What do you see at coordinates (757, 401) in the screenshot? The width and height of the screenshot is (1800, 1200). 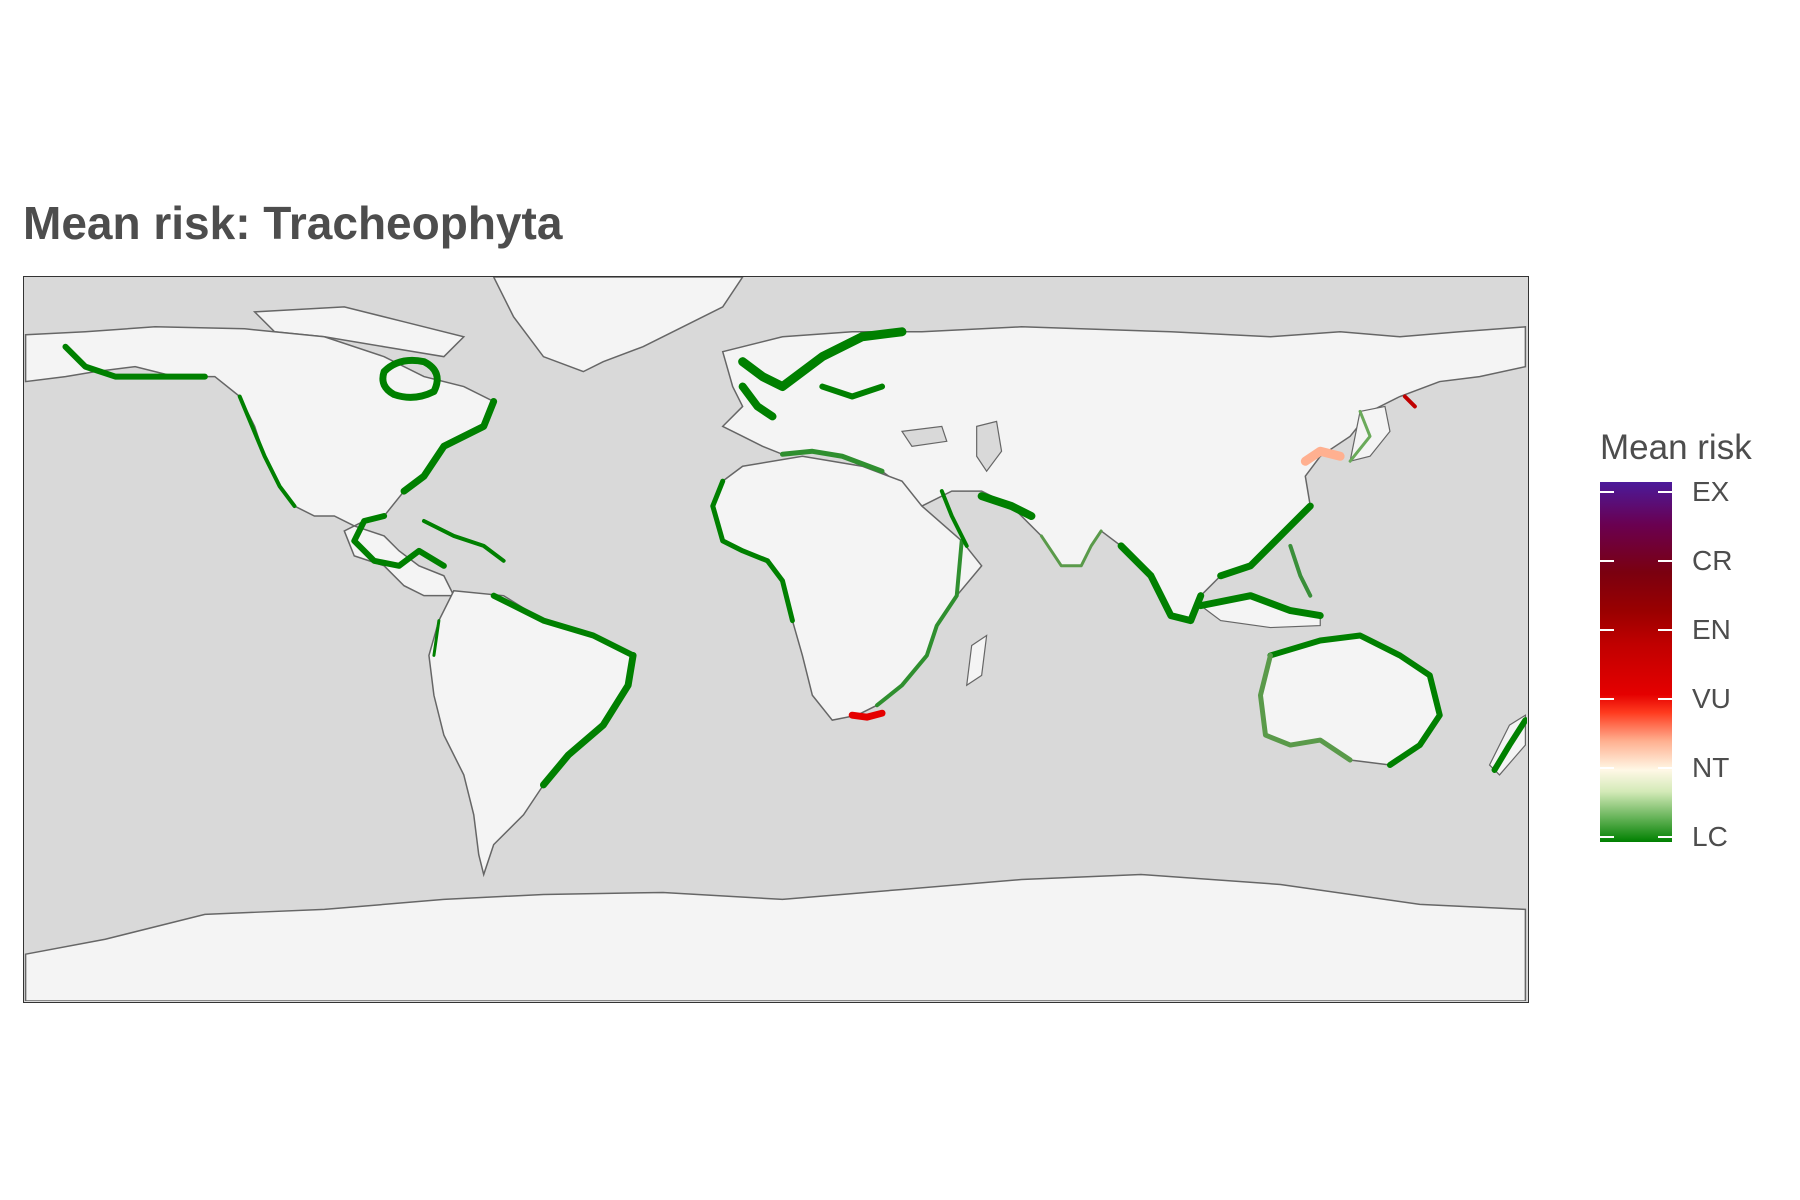 I see `risk-uk` at bounding box center [757, 401].